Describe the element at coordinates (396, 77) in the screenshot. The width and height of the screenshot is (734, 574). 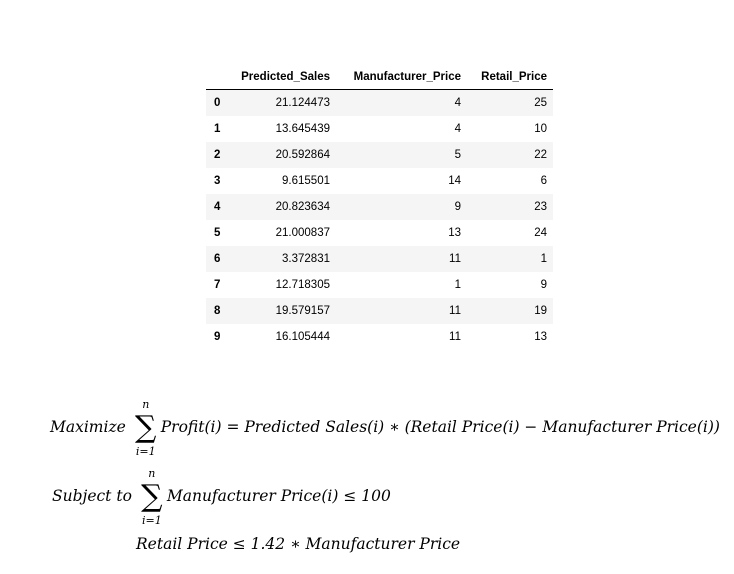
I see `column-header-manufacturer-price: Manufacturer_Price` at that location.